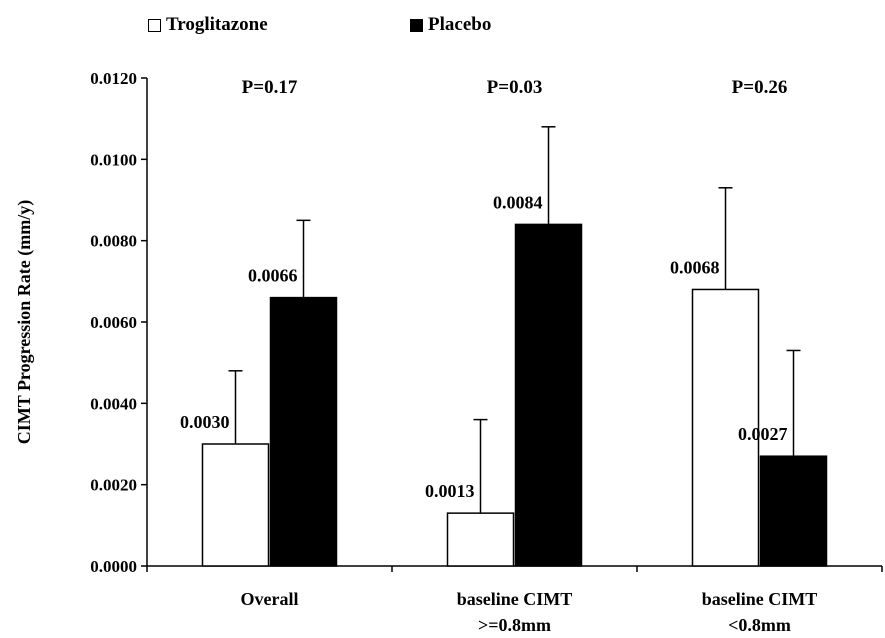  I want to click on x-category-label: Overall, so click(270, 599).